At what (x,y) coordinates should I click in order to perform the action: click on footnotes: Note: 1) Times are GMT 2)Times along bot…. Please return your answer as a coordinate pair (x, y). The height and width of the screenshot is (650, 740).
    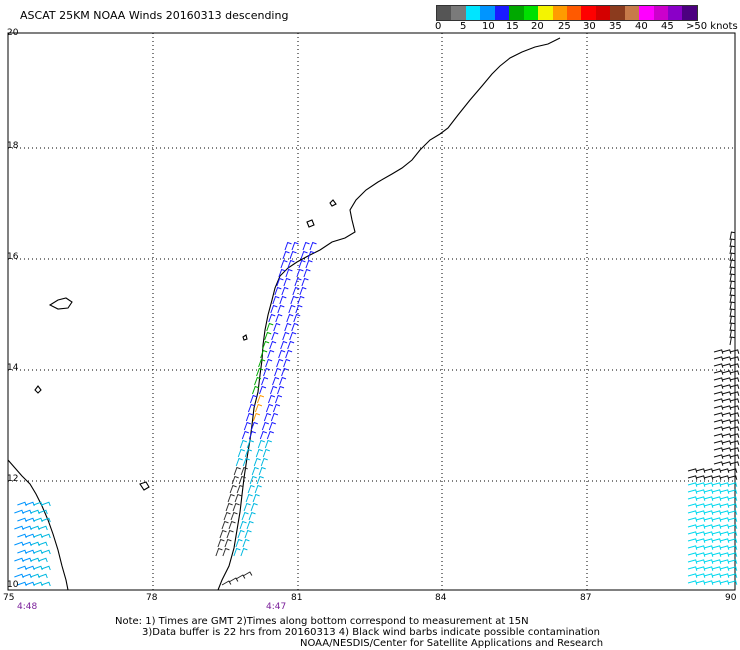
    Looking at the image, I should click on (359, 632).